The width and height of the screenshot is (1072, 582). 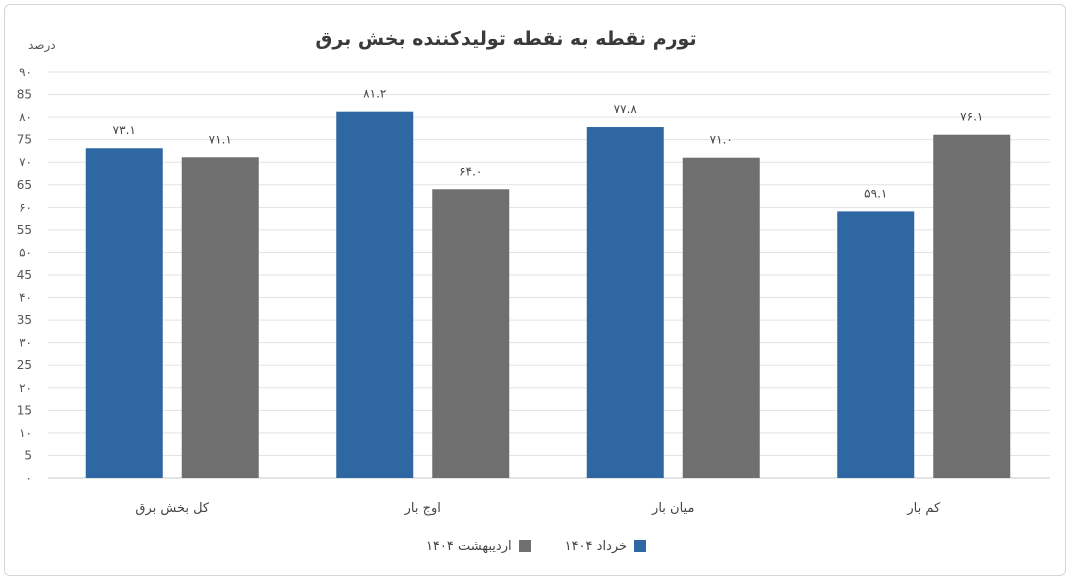 I want to click on y-tick-label: ۷۰, so click(x=25, y=162).